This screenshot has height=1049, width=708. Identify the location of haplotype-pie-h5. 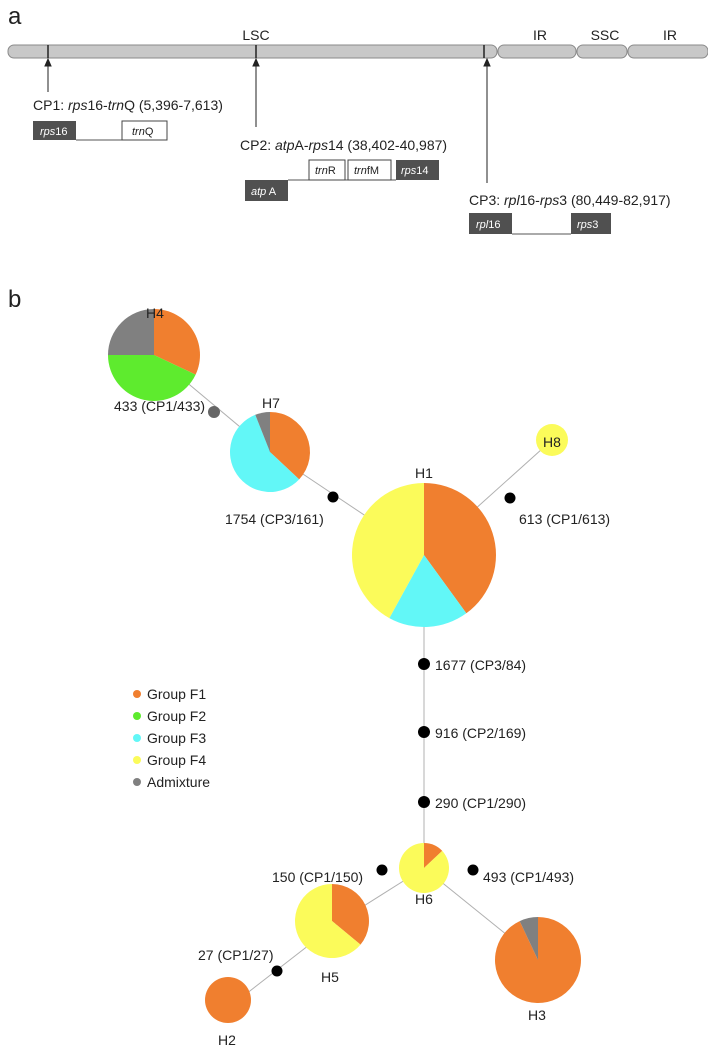
(332, 921).